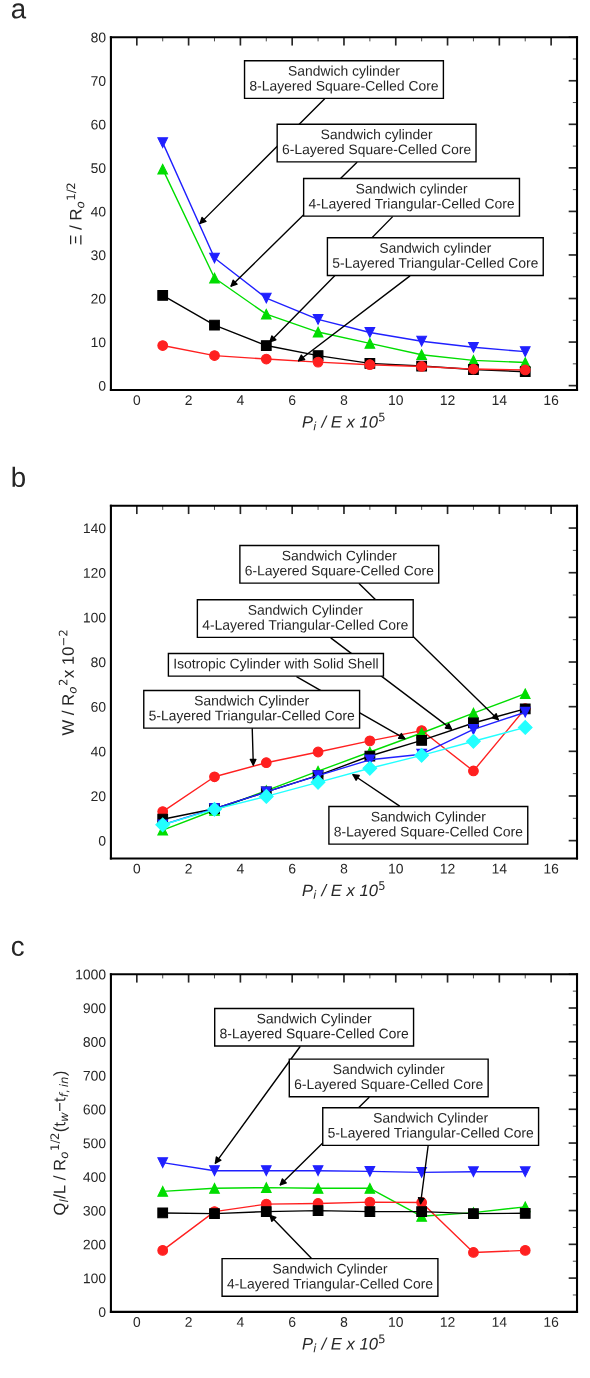 The height and width of the screenshot is (1378, 590). I want to click on annotation: Sandwich cylinder 5-Layered Triangular-Celled Core, so click(435, 256).